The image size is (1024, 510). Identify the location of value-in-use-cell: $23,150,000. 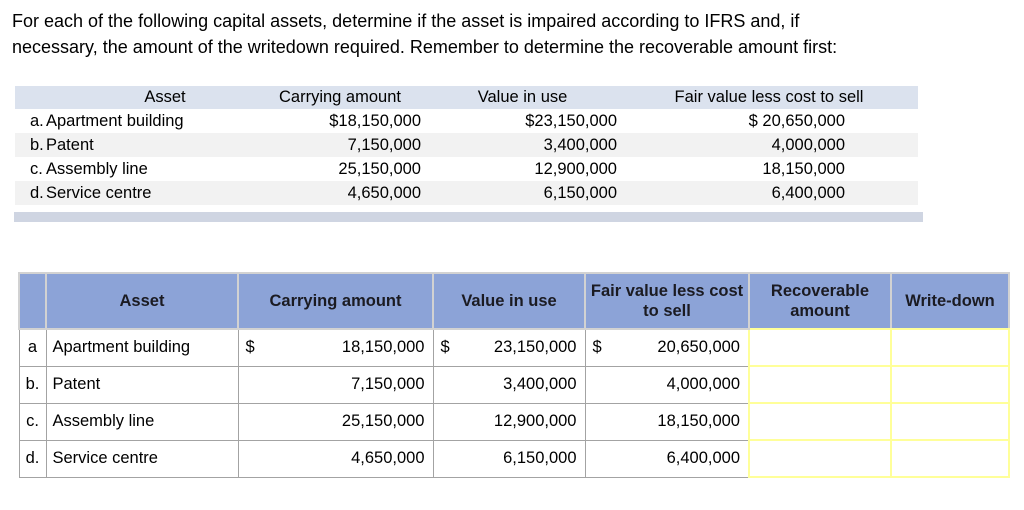
(509, 347).